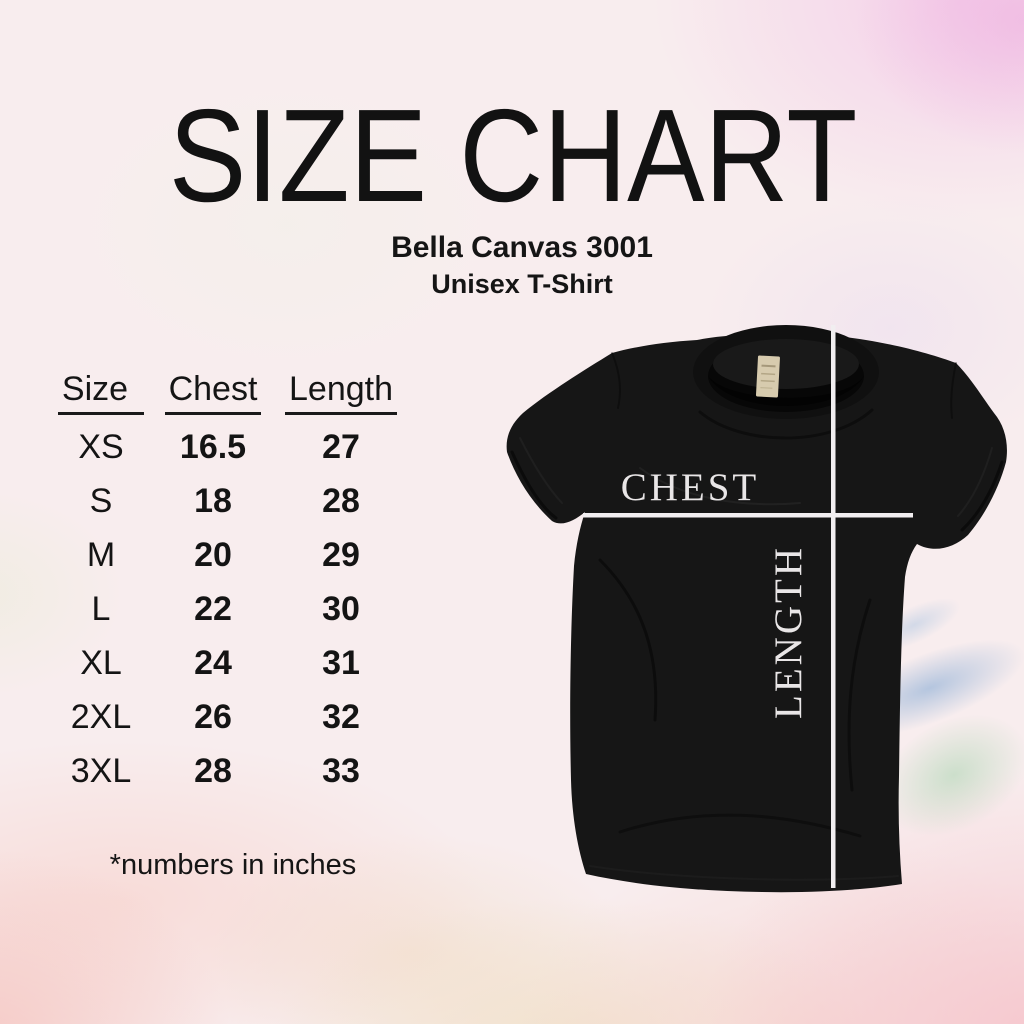  What do you see at coordinates (101, 609) in the screenshot?
I see `size-cell: L` at bounding box center [101, 609].